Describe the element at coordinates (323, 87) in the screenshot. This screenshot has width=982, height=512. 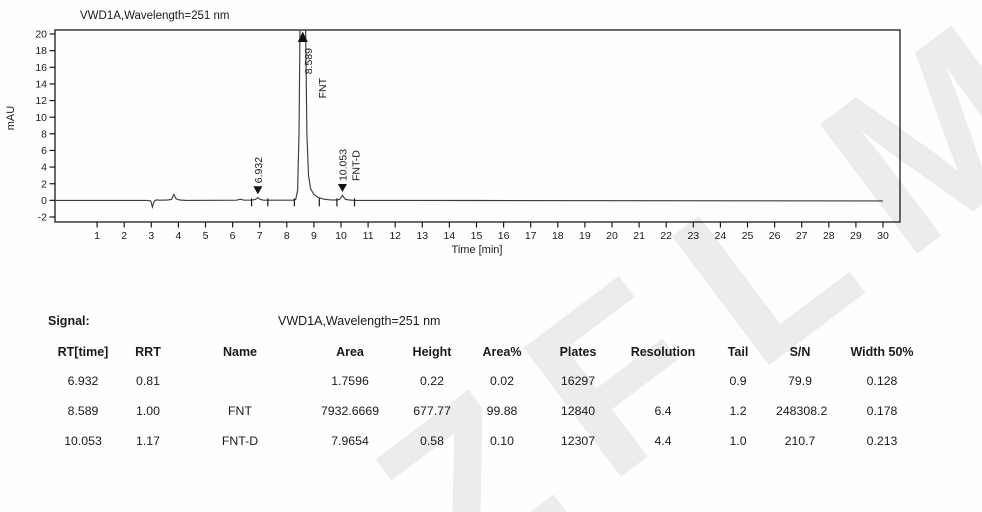
I see `peak-name-label: FNT` at that location.